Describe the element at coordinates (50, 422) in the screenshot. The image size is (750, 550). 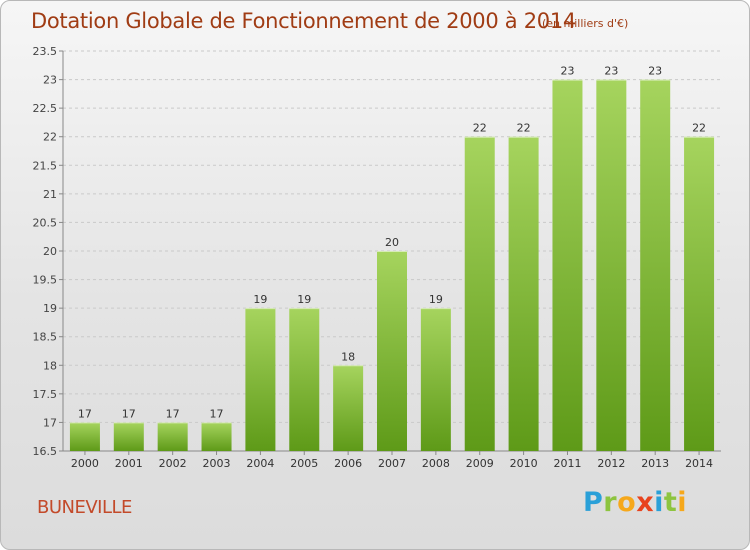
I see `y-tick-label: 17` at that location.